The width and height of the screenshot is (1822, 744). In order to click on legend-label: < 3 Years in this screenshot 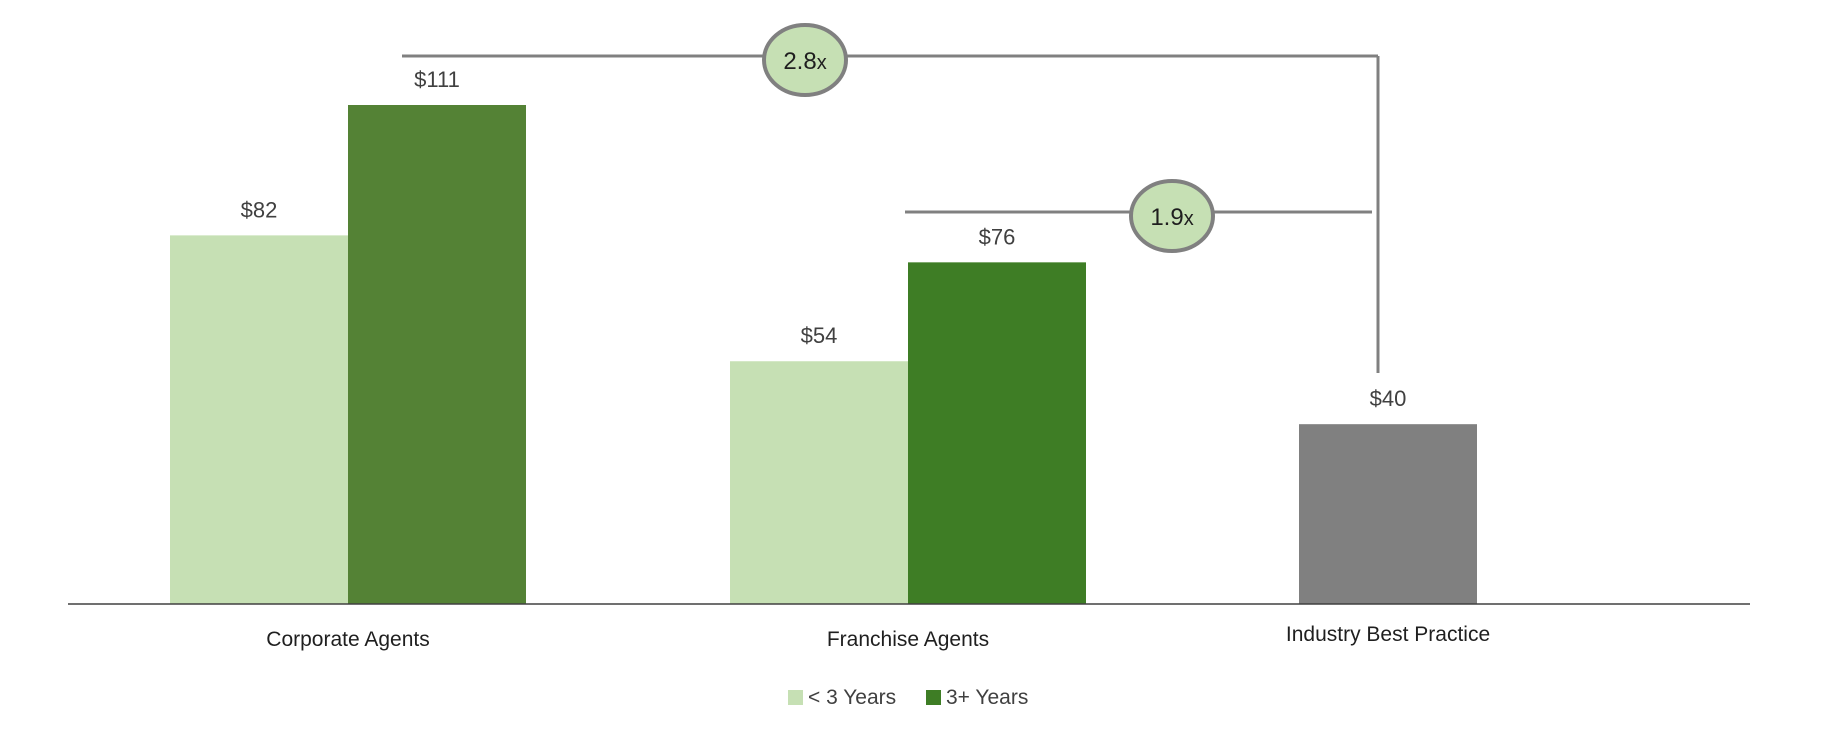, I will do `click(852, 697)`.